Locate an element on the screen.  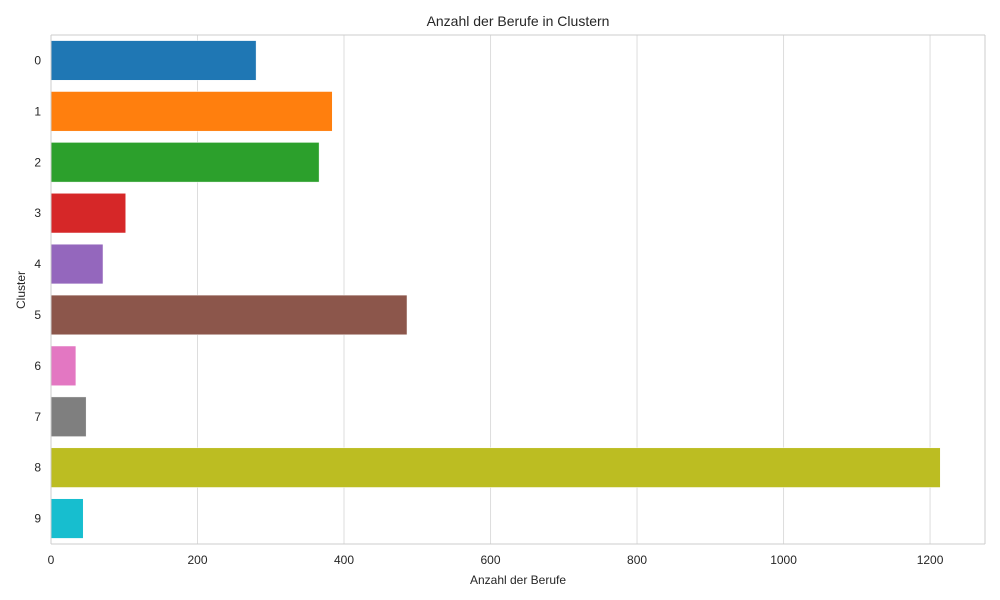
x-tick-label: 0 is located at coordinates (51, 560).